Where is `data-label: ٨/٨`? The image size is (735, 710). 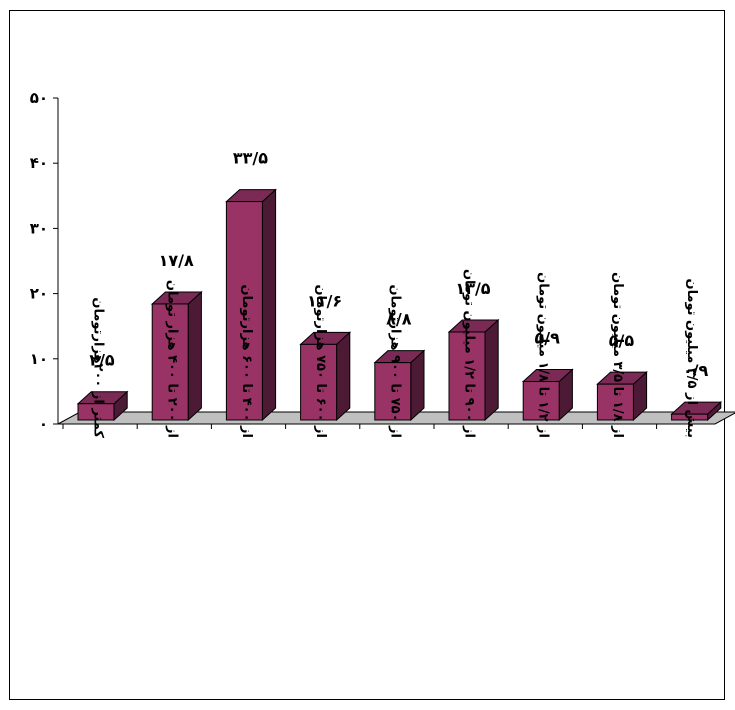
data-label: ٨/٨ is located at coordinates (399, 319).